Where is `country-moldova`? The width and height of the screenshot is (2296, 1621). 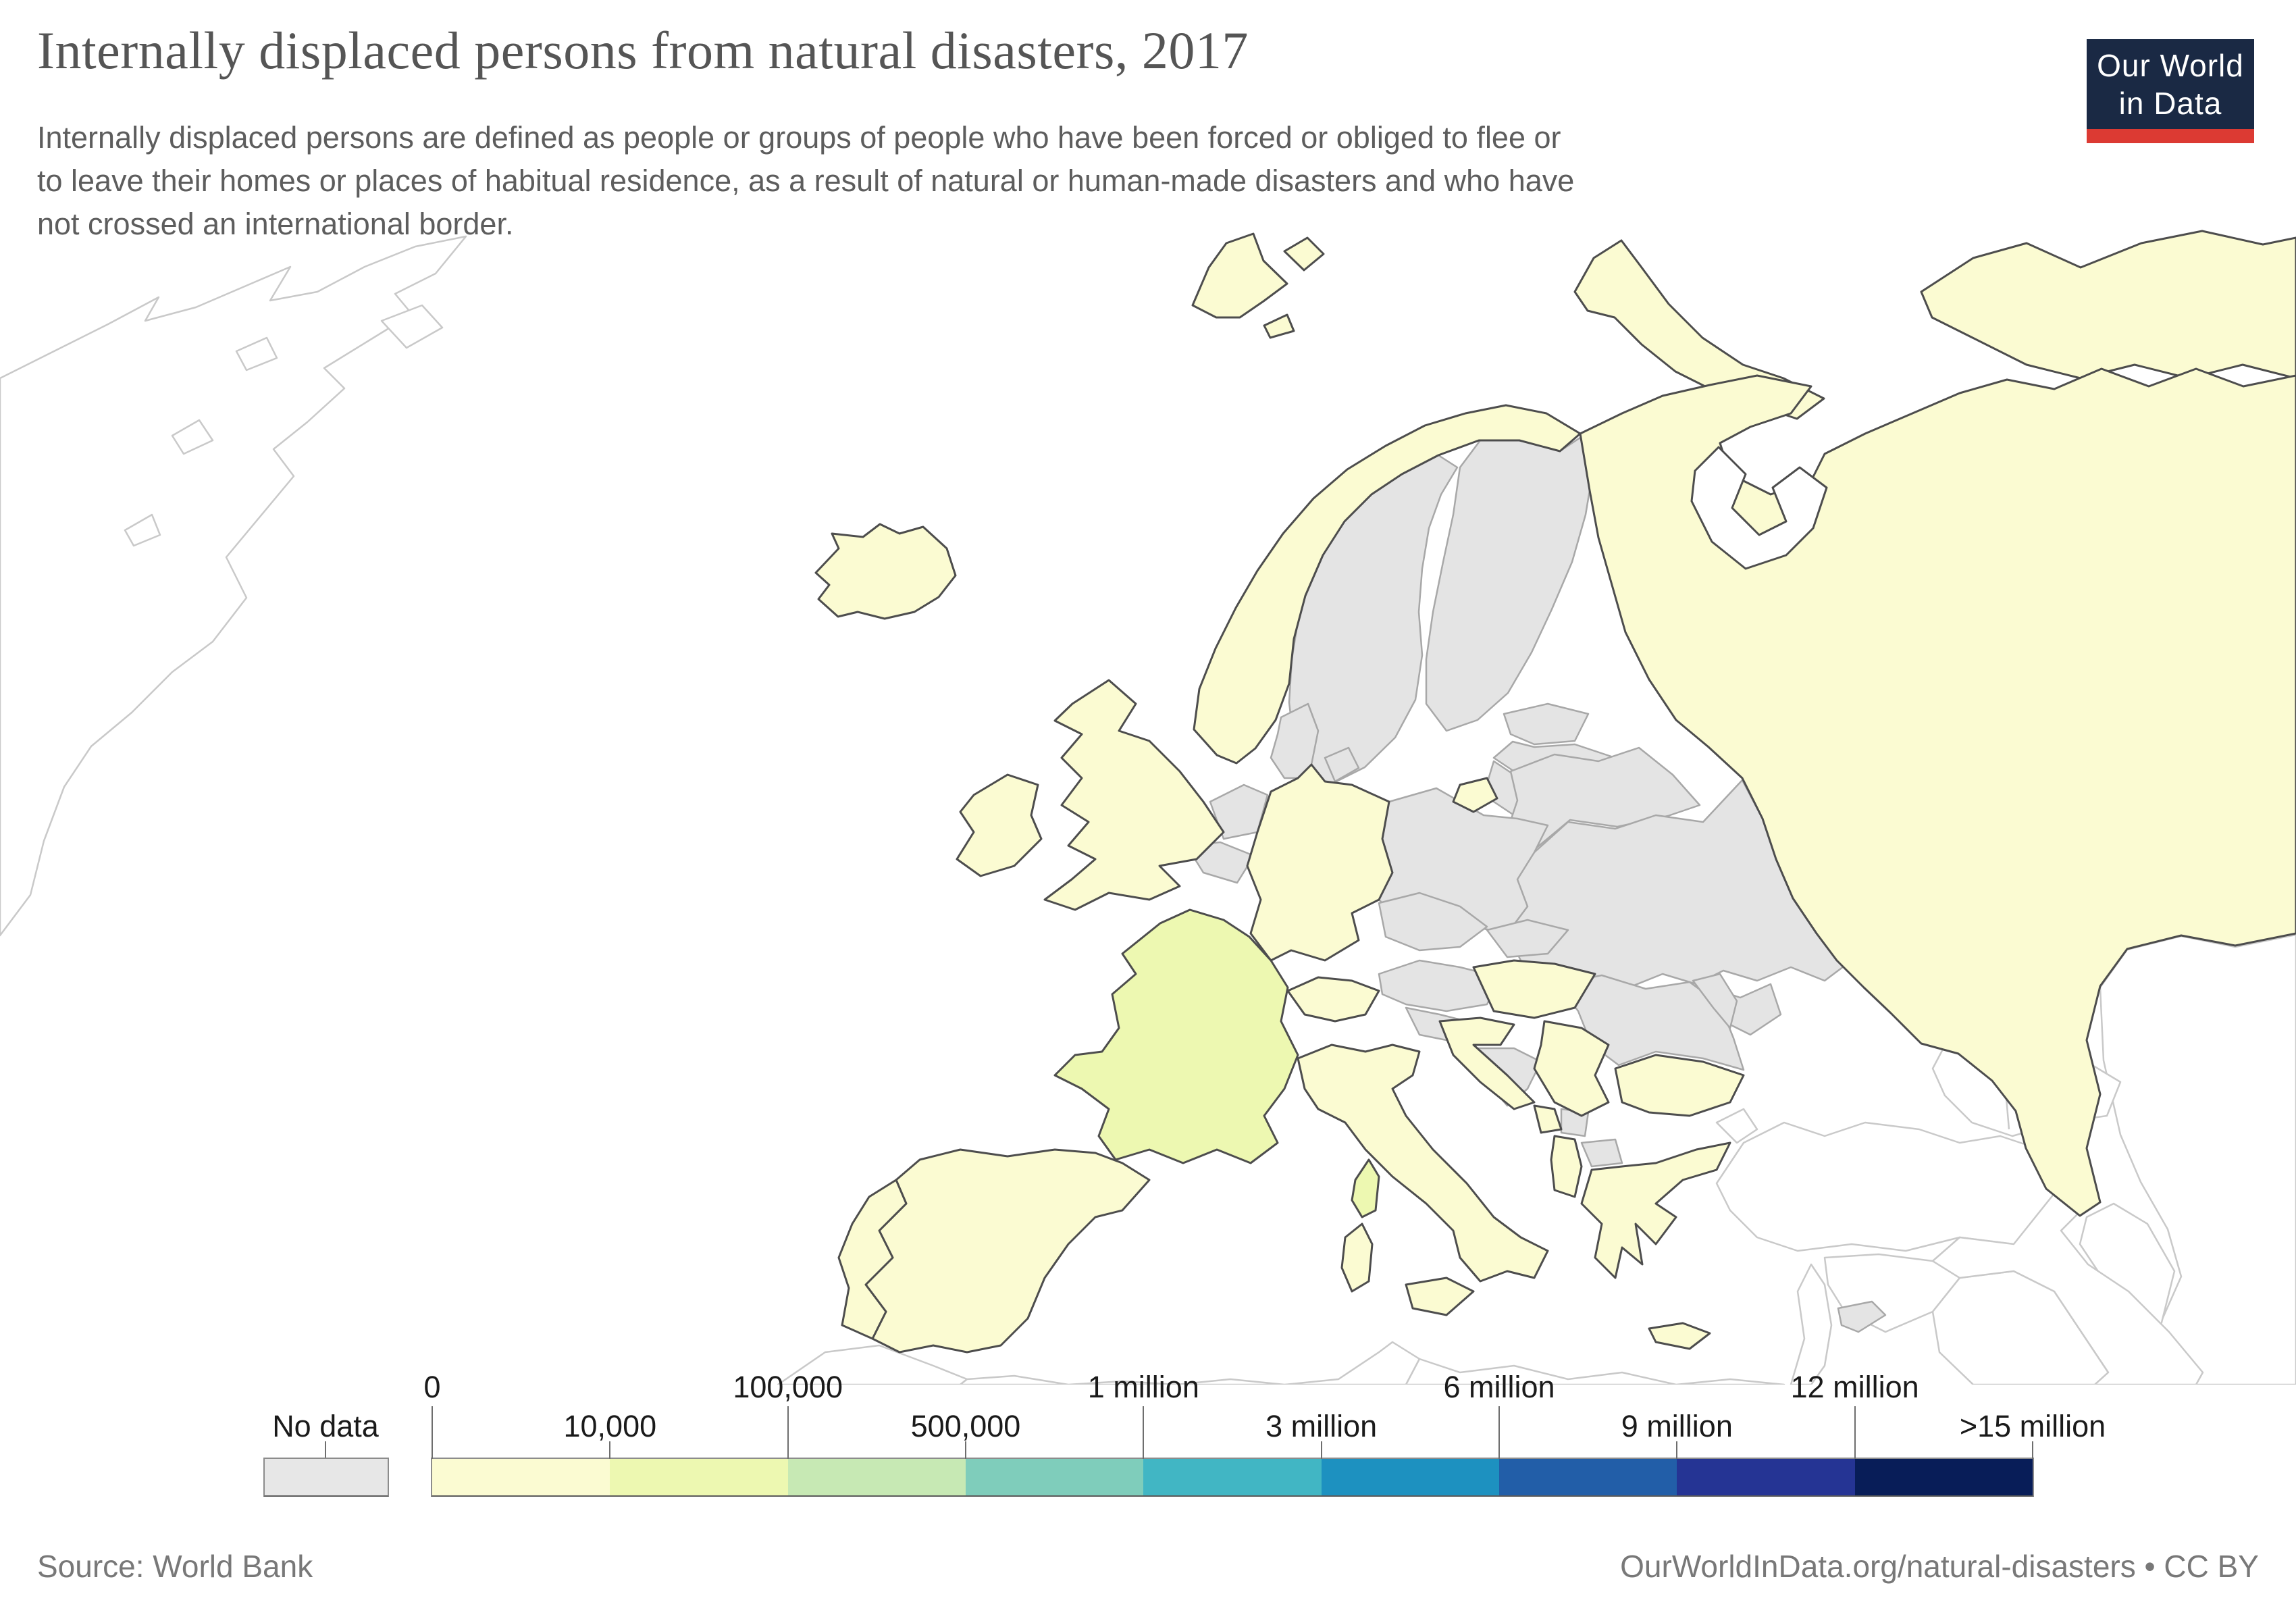
country-moldova is located at coordinates (1715, 1001).